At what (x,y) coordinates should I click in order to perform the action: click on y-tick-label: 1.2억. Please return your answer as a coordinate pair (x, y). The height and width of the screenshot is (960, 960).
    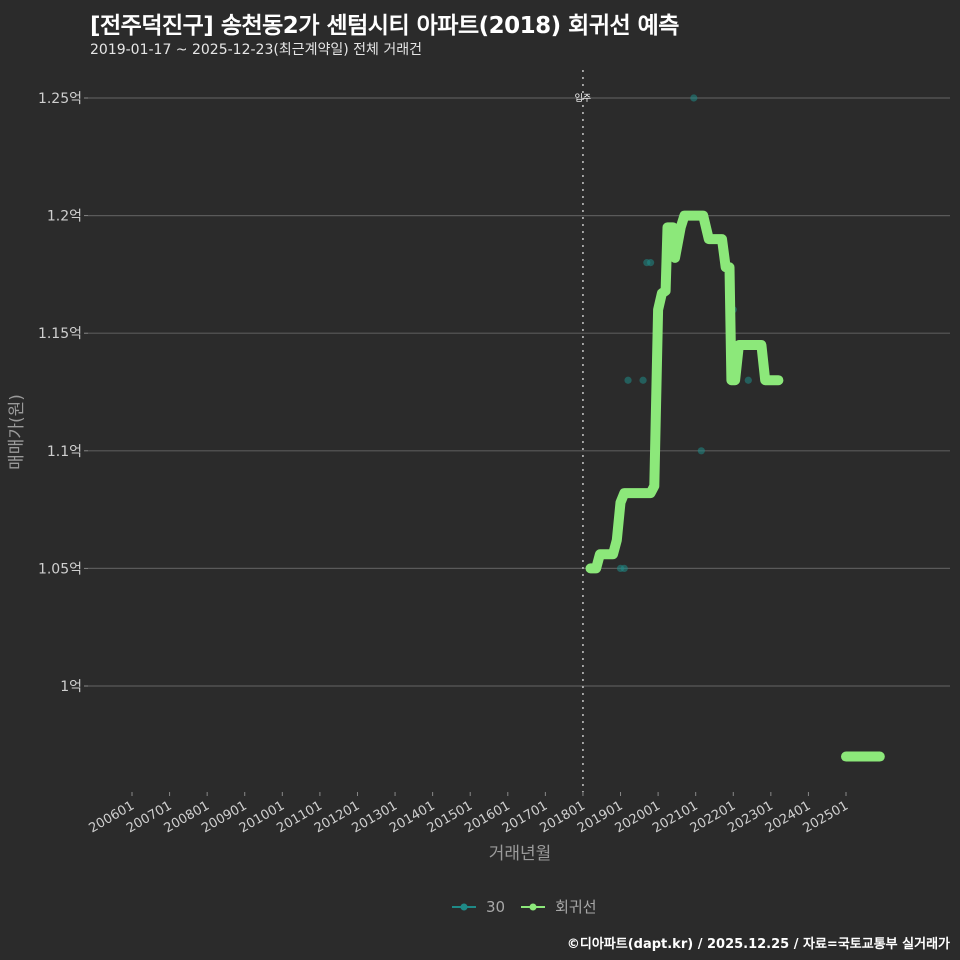
    Looking at the image, I should click on (64, 217).